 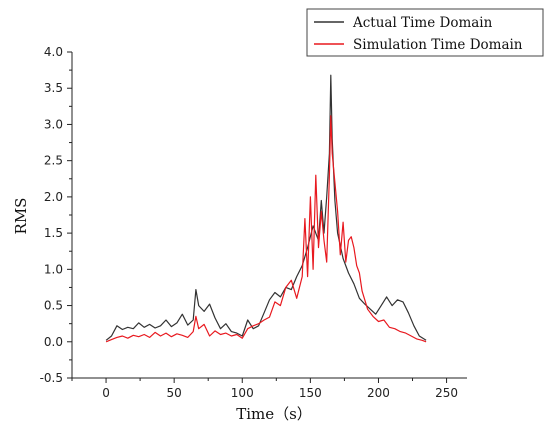 I want to click on y-tick-label: 4.0, so click(x=53, y=52).